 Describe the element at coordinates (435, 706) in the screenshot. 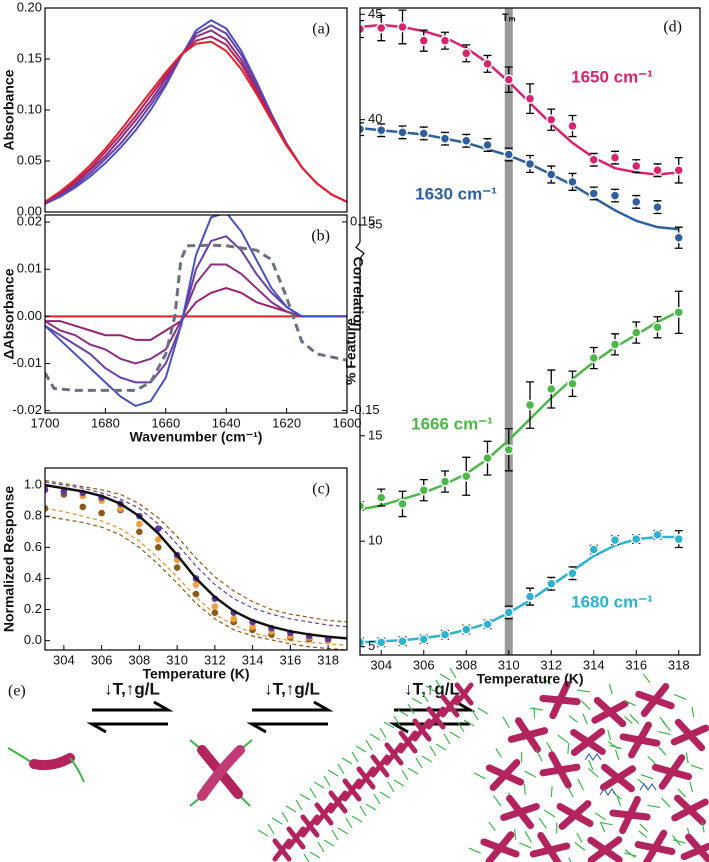

I see `forward-arrow` at that location.